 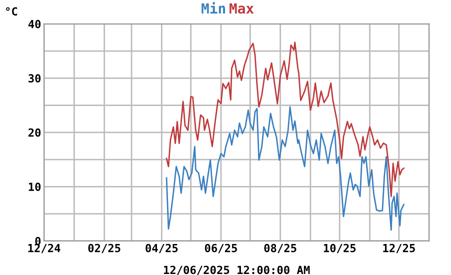 I want to click on x-tick-label: 06/25, so click(x=220, y=249).